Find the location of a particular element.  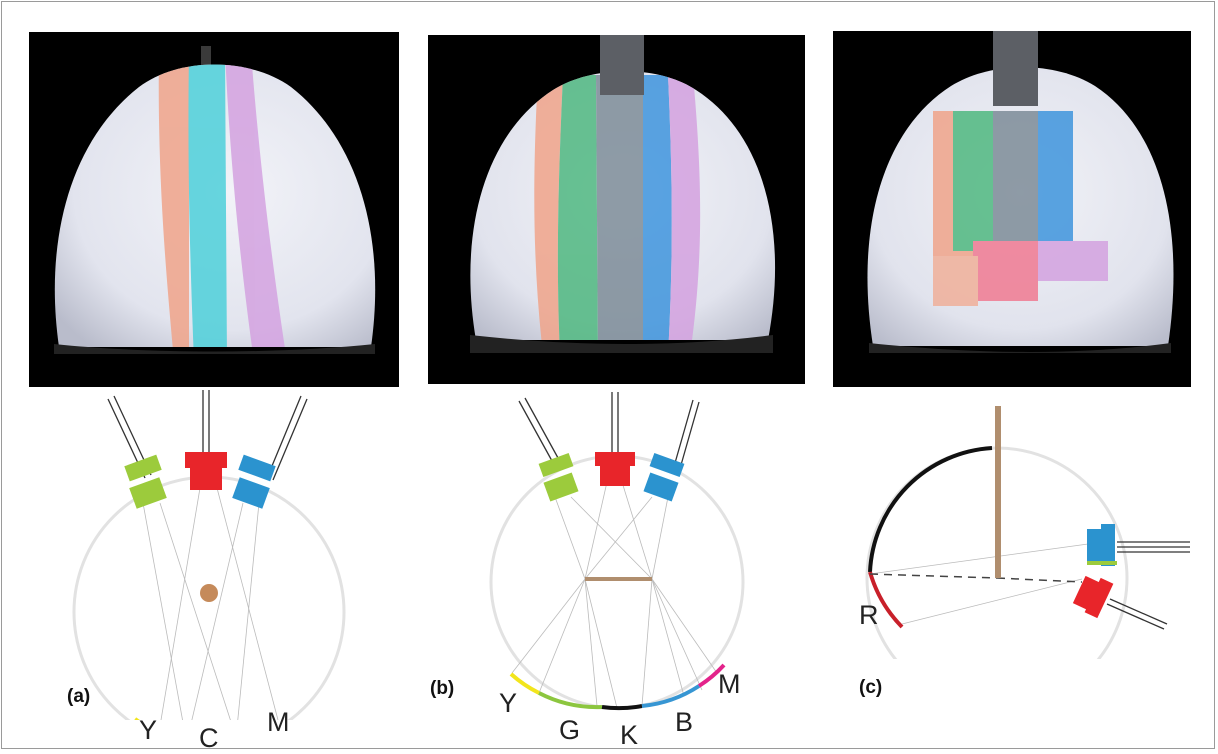

sphere-photo-a is located at coordinates (215, 200).